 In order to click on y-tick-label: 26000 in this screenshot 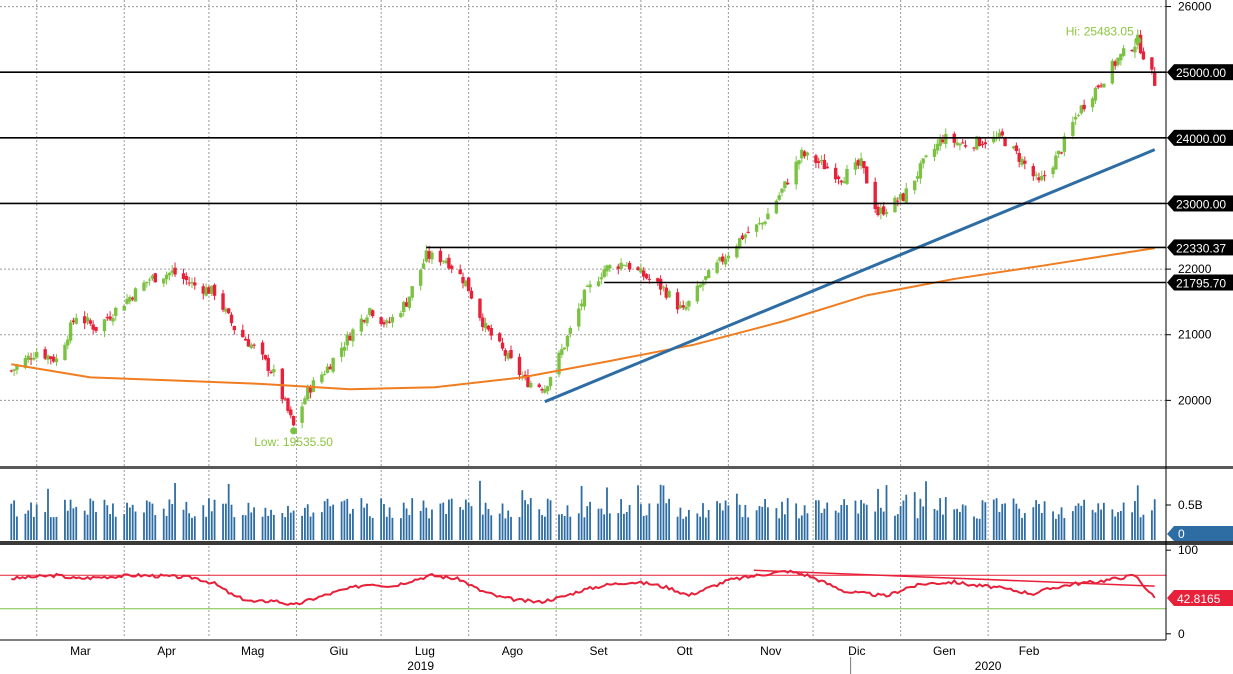, I will do `click(1195, 7)`.